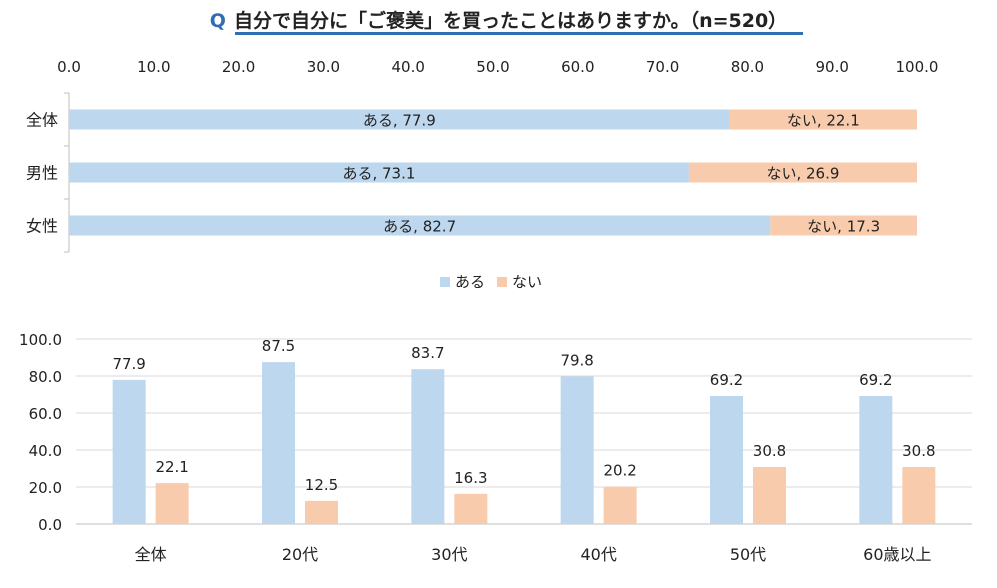 The width and height of the screenshot is (997, 588). Describe the element at coordinates (577, 67) in the screenshot. I see `x-tick-label: 60.0` at that location.